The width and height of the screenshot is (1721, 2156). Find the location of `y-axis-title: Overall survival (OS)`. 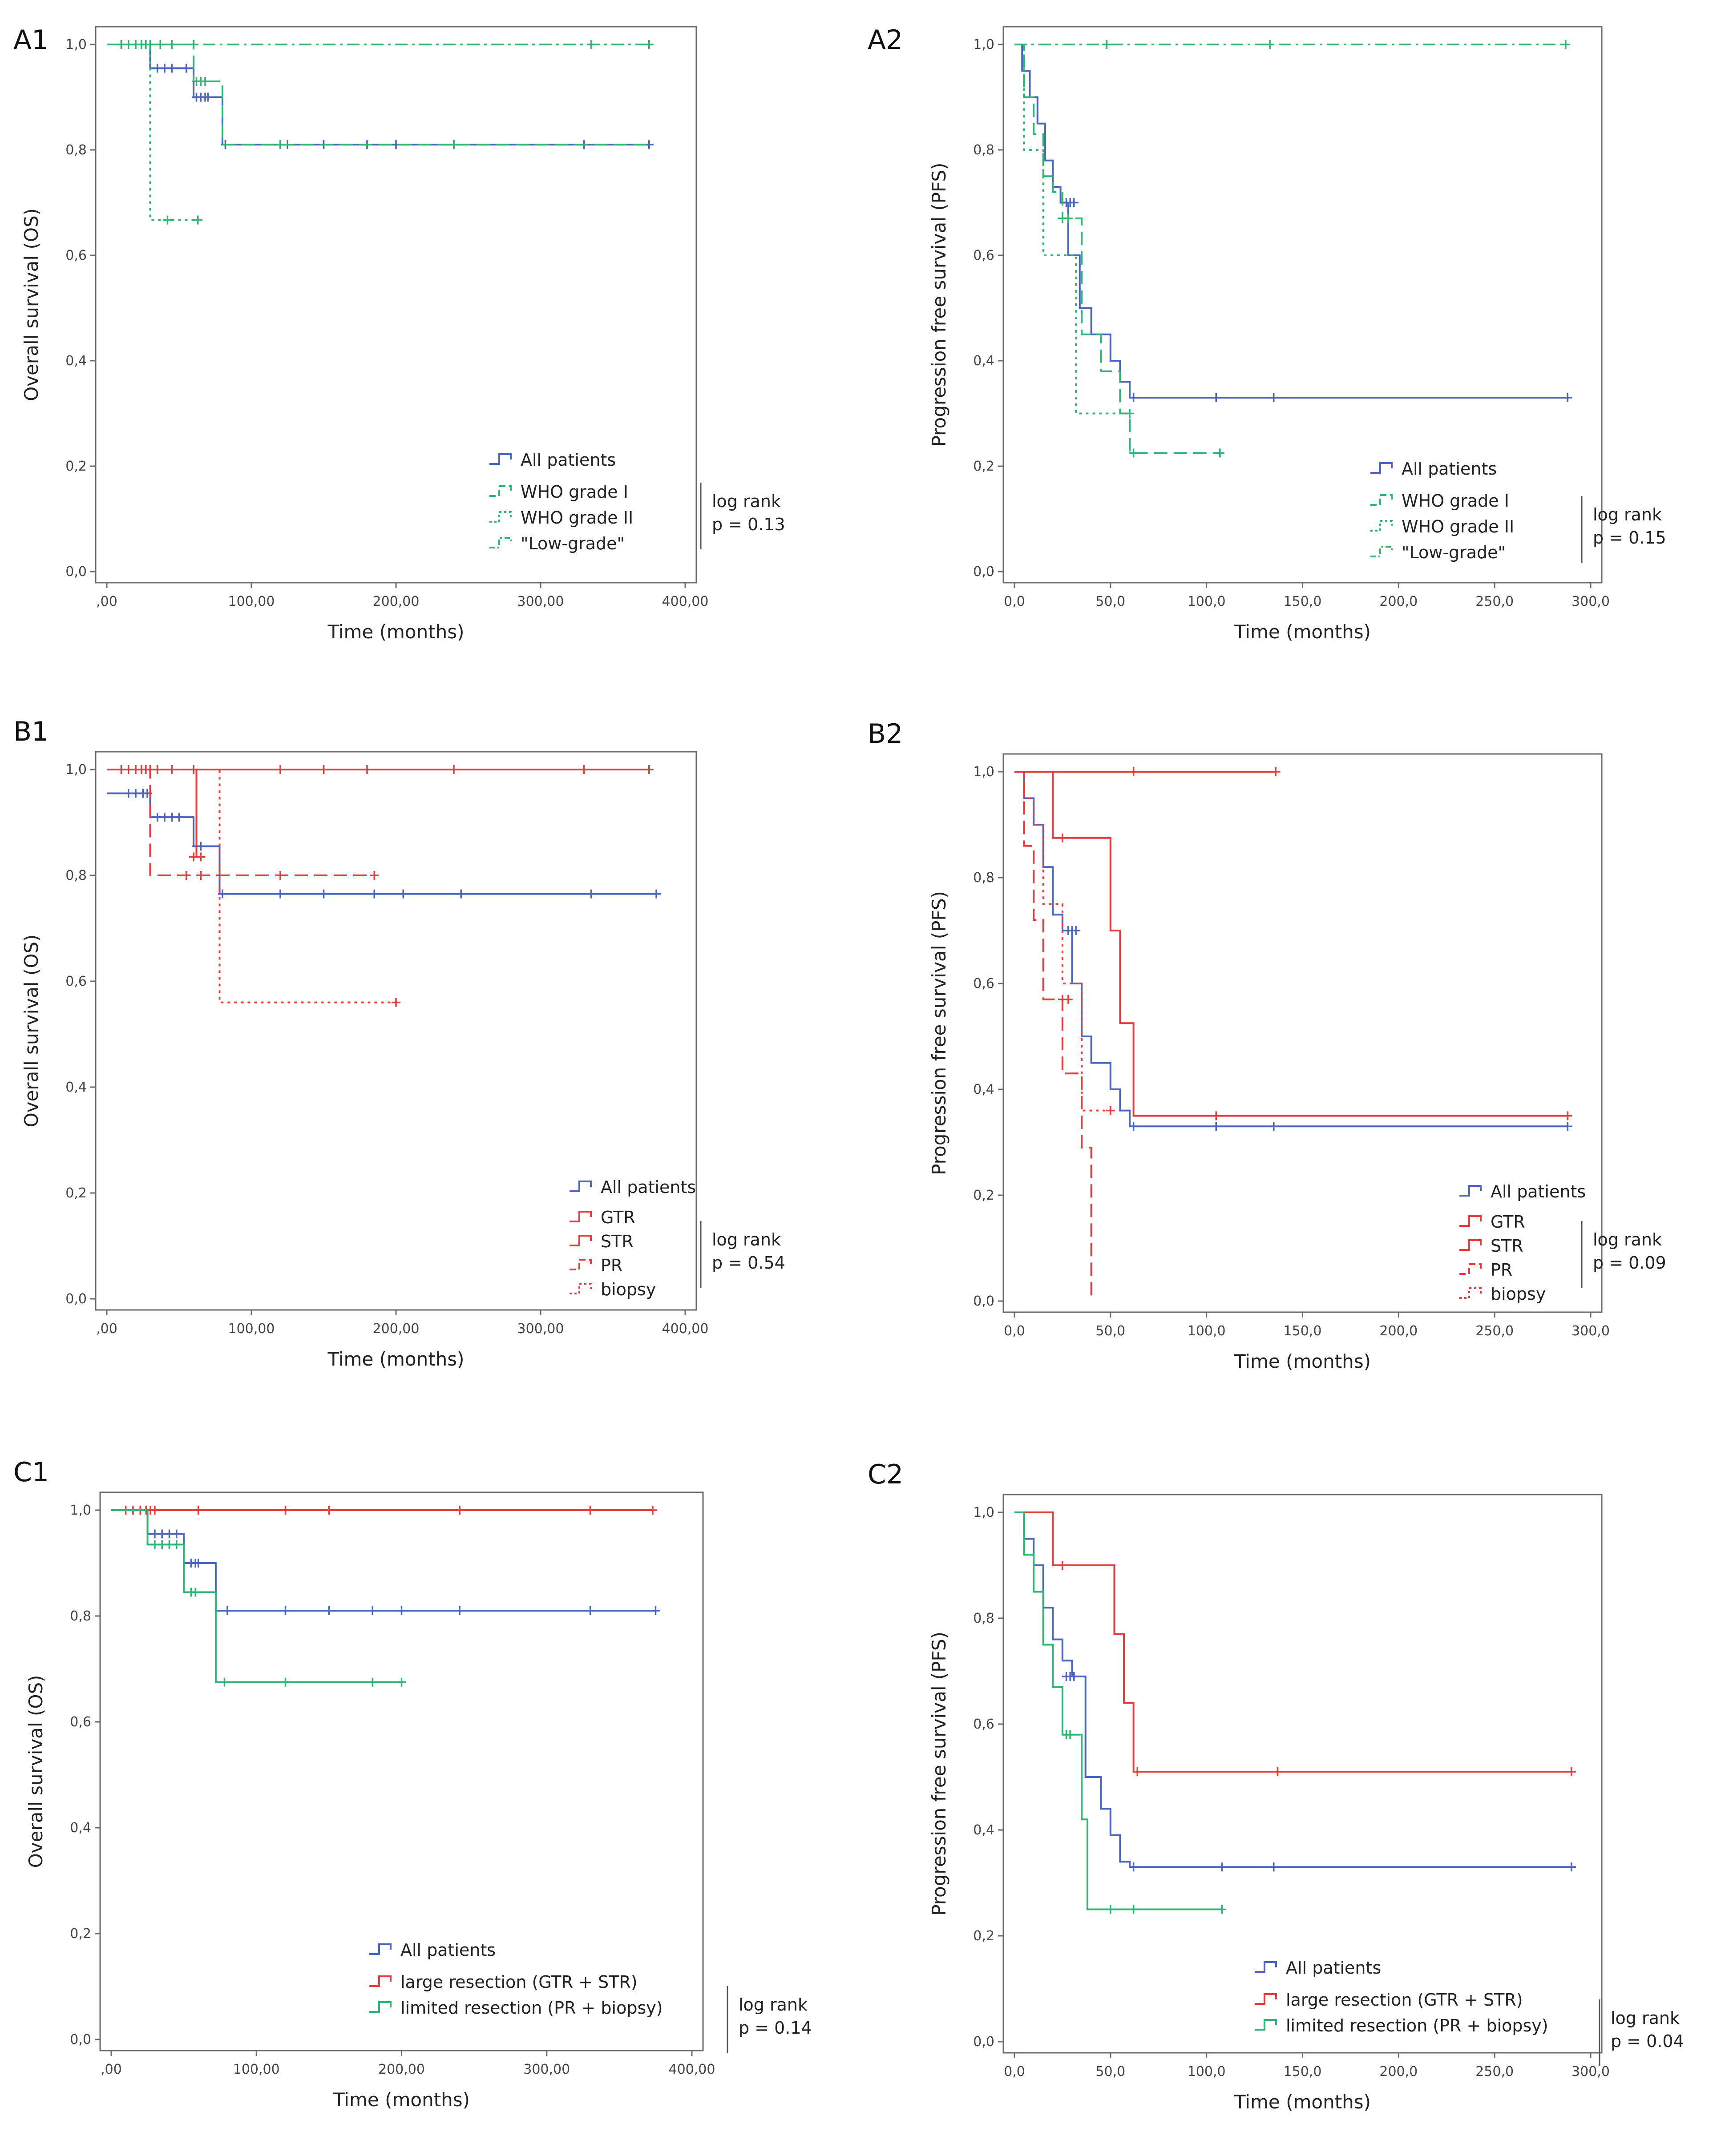

y-axis-title: Overall survival (OS) is located at coordinates (31, 1031).